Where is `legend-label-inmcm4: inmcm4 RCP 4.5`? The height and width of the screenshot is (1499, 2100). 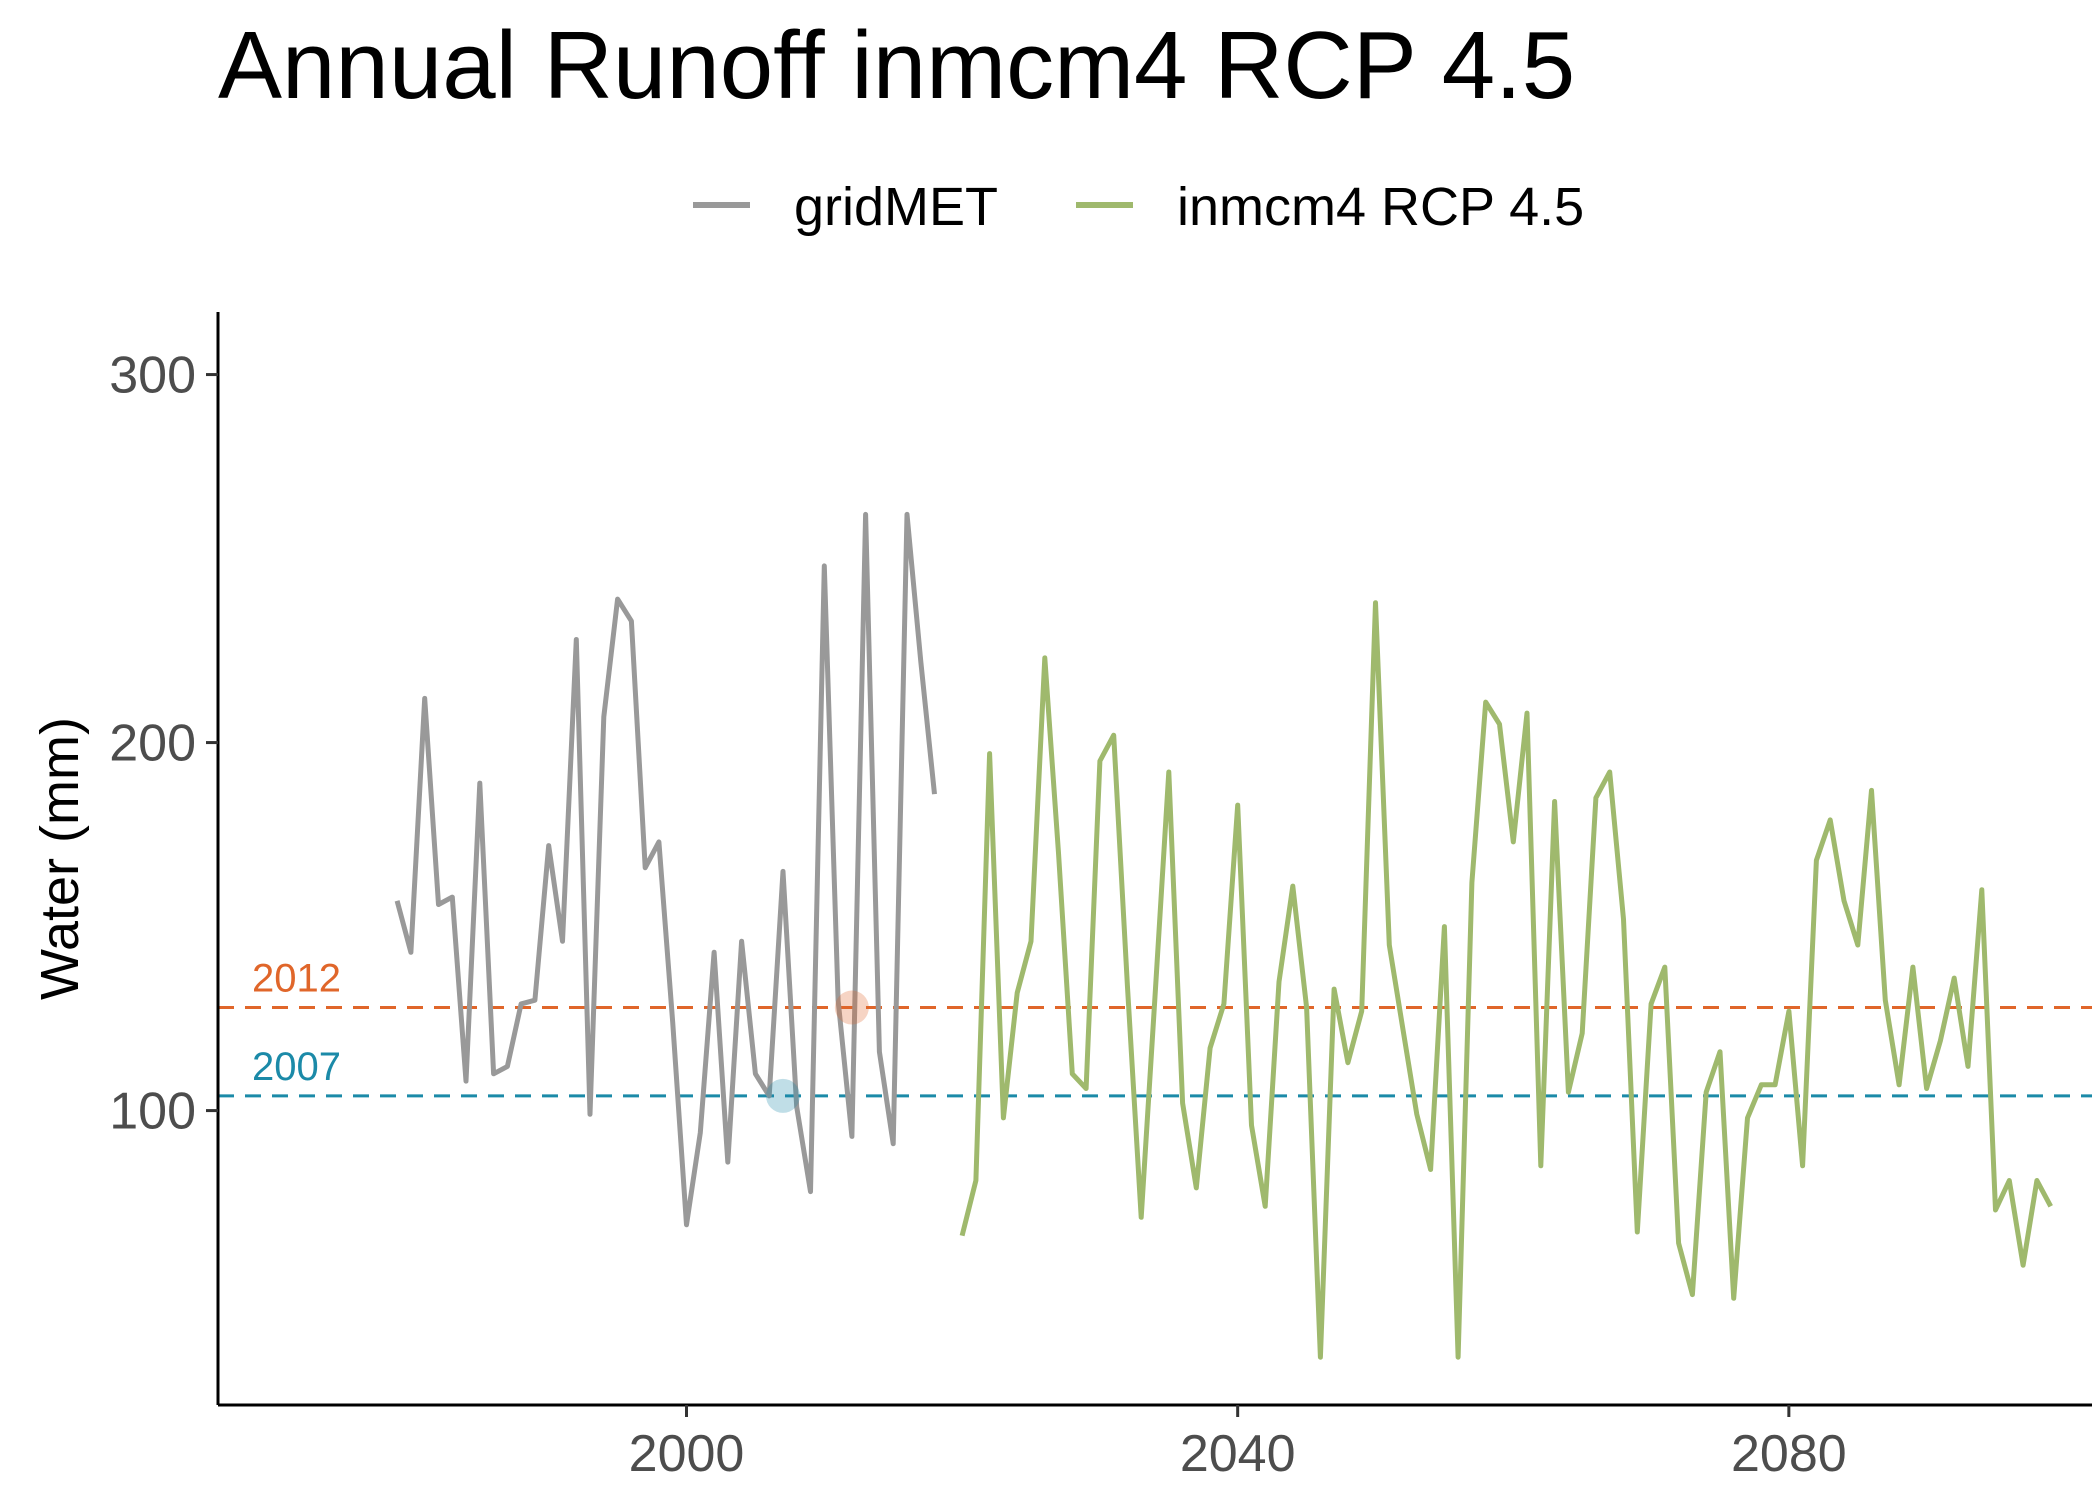
legend-label-inmcm4: inmcm4 RCP 4.5 is located at coordinates (1380, 207).